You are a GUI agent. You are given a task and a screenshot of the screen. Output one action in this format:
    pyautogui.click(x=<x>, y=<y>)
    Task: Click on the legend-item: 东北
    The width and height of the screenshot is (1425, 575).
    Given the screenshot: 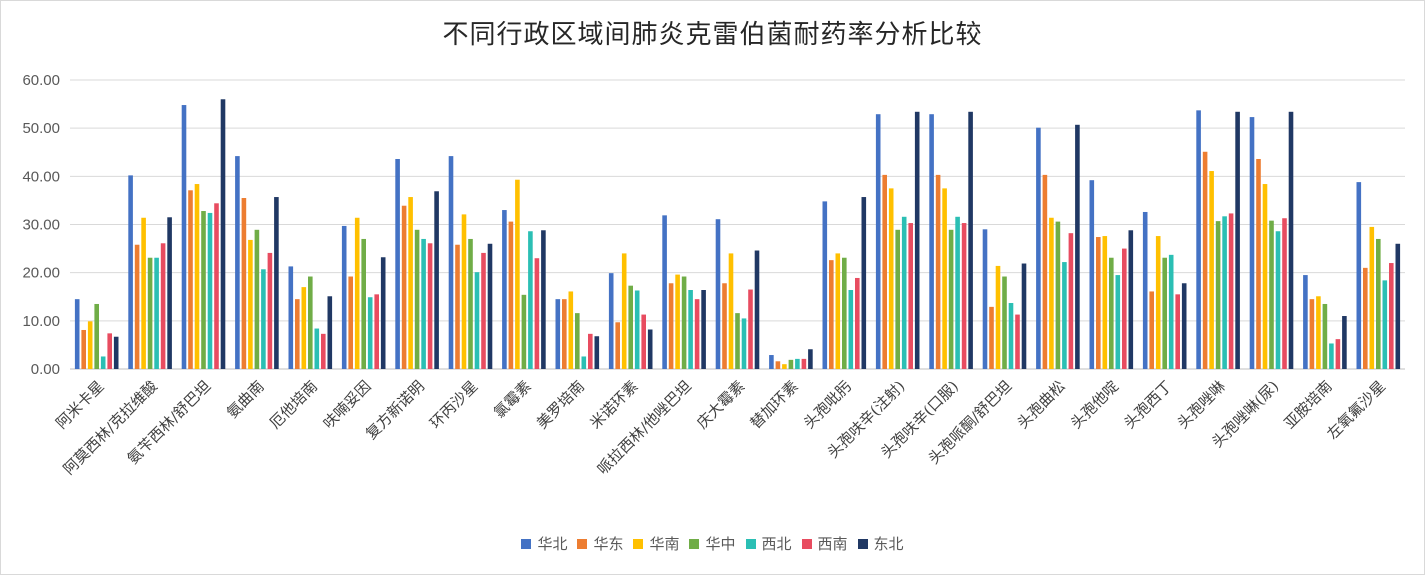 What is the action you would take?
    pyautogui.click(x=880, y=543)
    